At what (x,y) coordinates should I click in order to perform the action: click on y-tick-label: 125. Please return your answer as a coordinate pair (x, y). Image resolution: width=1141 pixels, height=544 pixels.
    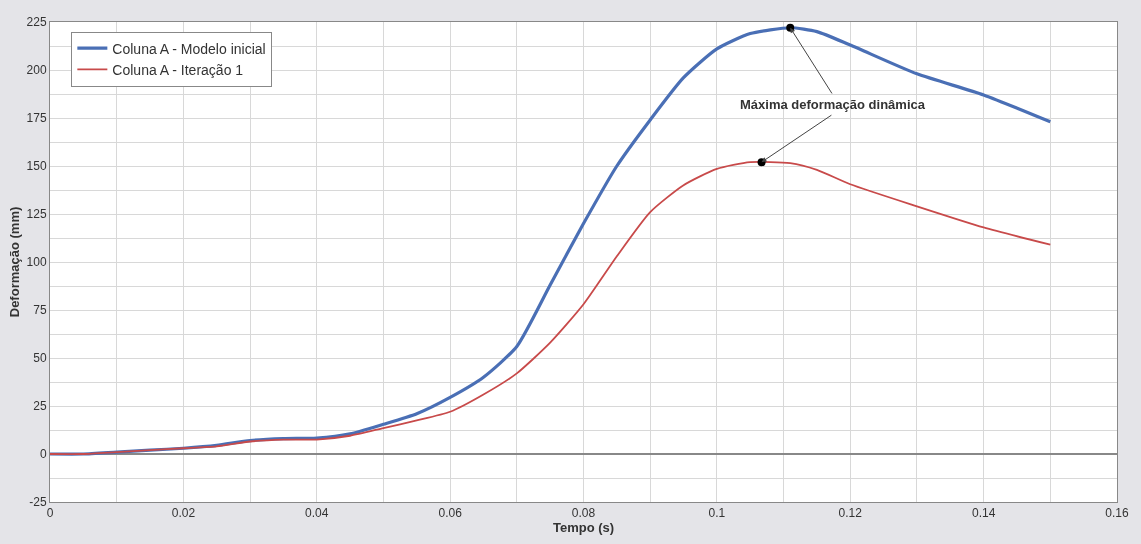
    Looking at the image, I should click on (36, 214).